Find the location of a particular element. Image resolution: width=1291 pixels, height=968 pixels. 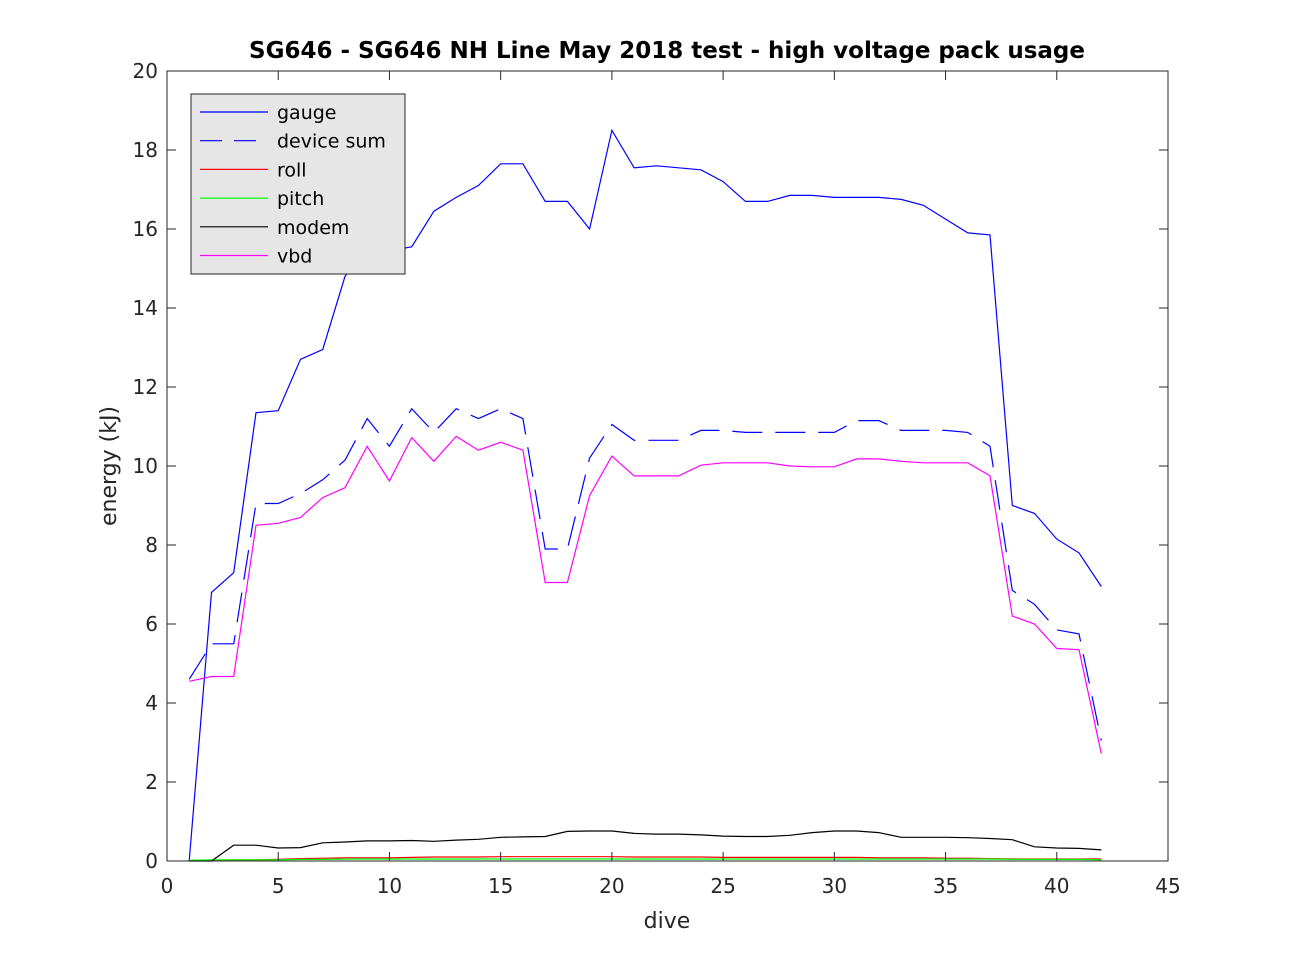

series-line-modem is located at coordinates (645, 846).